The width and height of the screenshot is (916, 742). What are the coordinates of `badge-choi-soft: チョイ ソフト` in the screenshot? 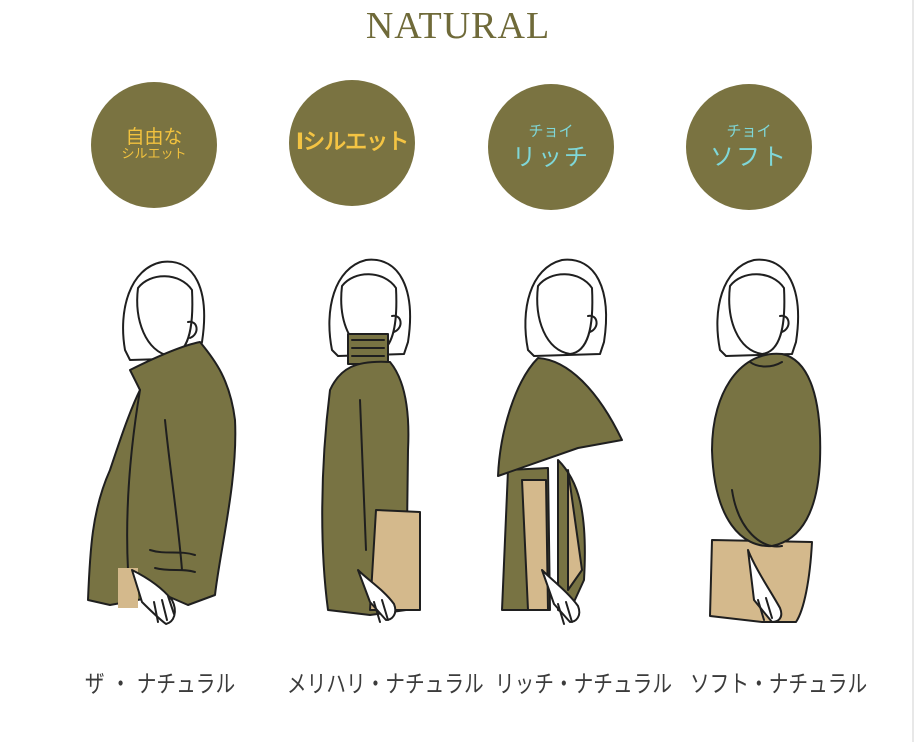 It's located at (749, 147).